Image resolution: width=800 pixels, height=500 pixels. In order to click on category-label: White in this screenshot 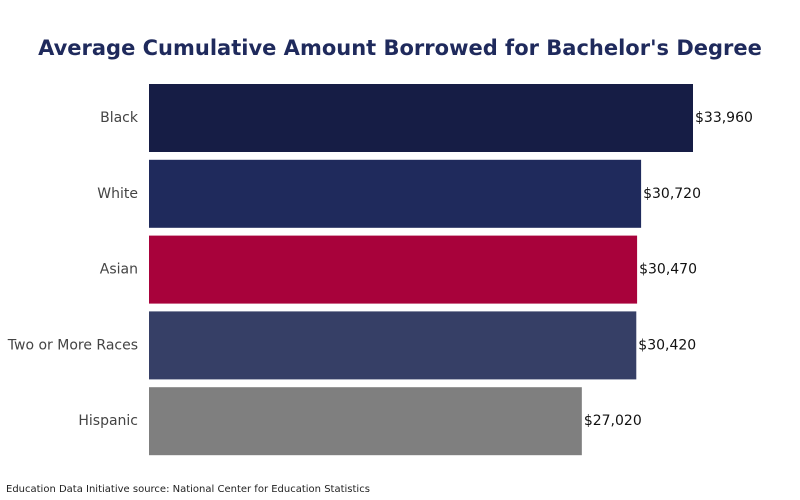, I will do `click(117, 194)`.